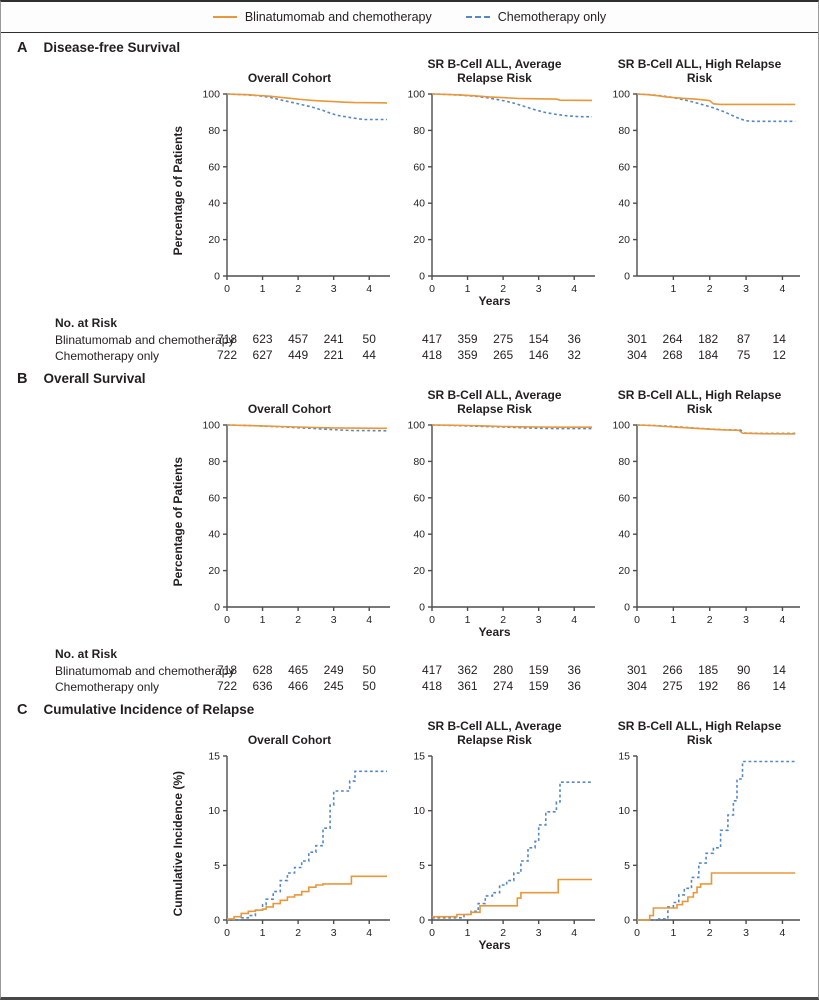 The height and width of the screenshot is (1000, 819). I want to click on risk-value: 50, so click(369, 339).